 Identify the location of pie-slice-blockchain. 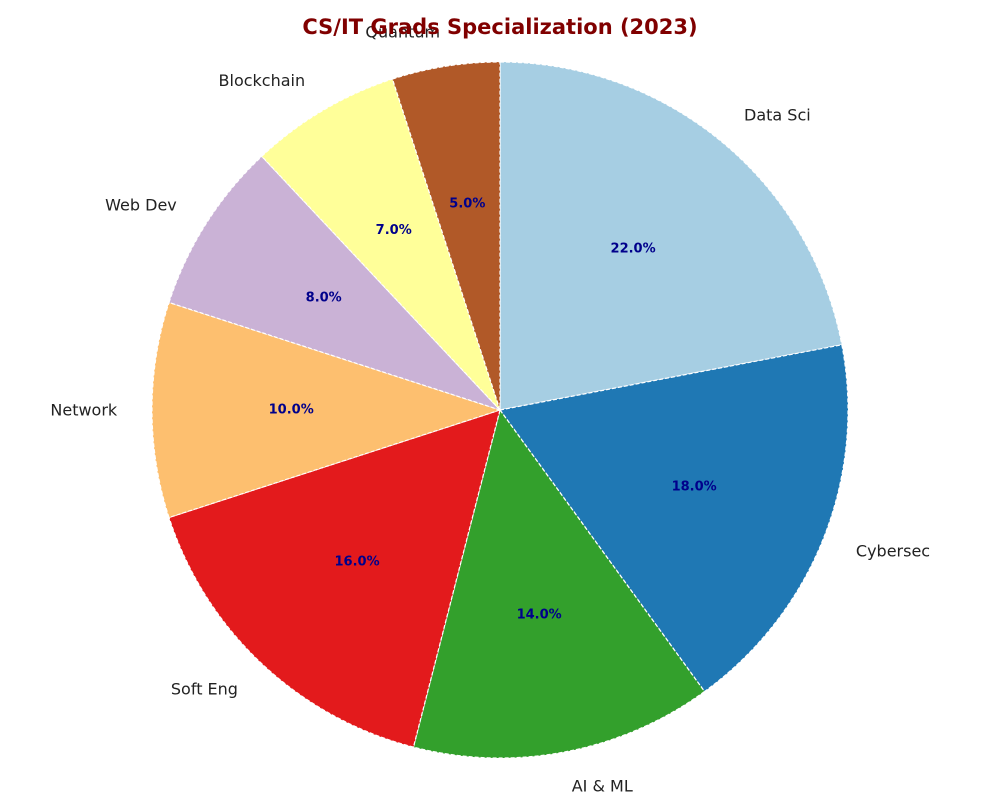
(380, 244).